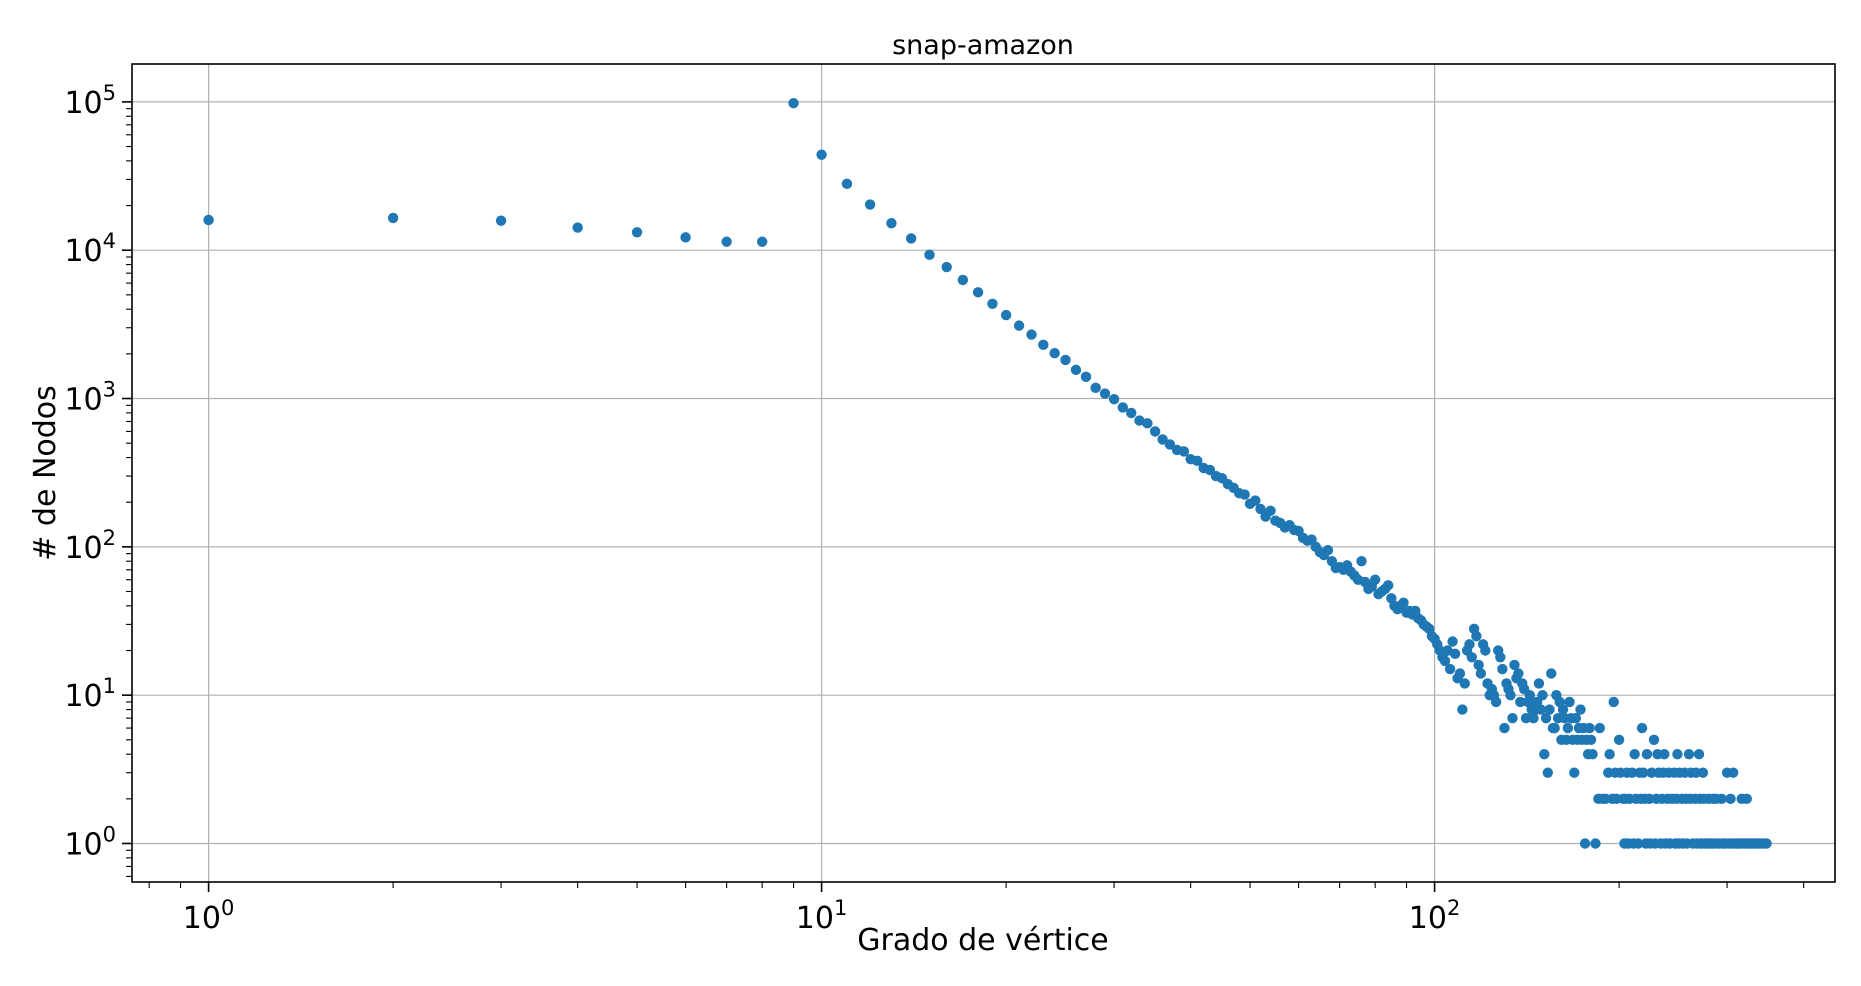  I want to click on y-tick-label: 10⁵, so click(90, 101).